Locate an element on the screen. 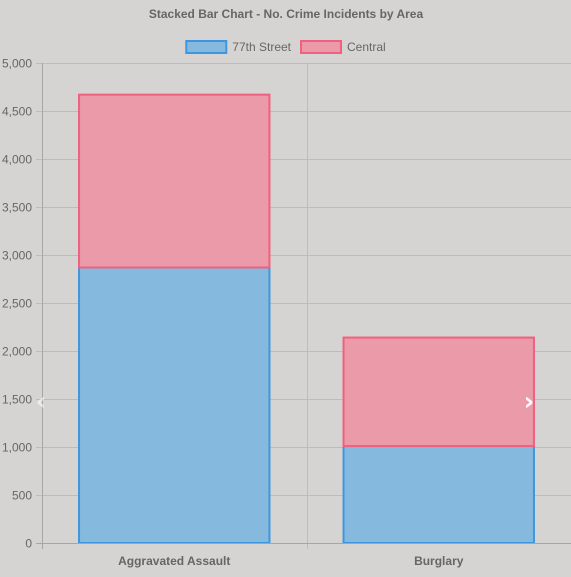  legend-label: Central is located at coordinates (366, 47).